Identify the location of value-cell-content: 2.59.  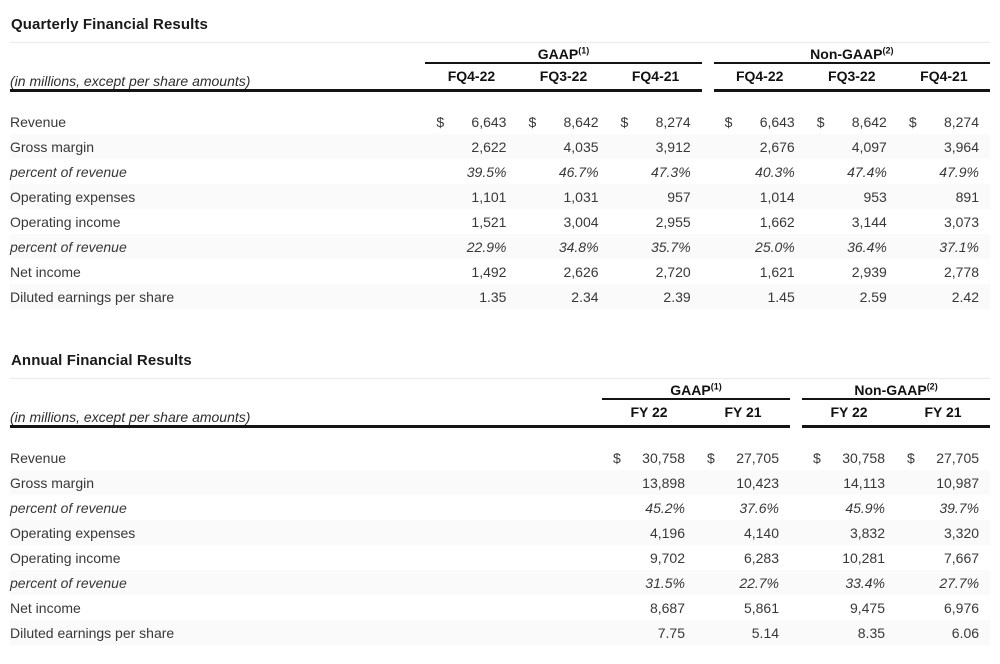
(852, 297).